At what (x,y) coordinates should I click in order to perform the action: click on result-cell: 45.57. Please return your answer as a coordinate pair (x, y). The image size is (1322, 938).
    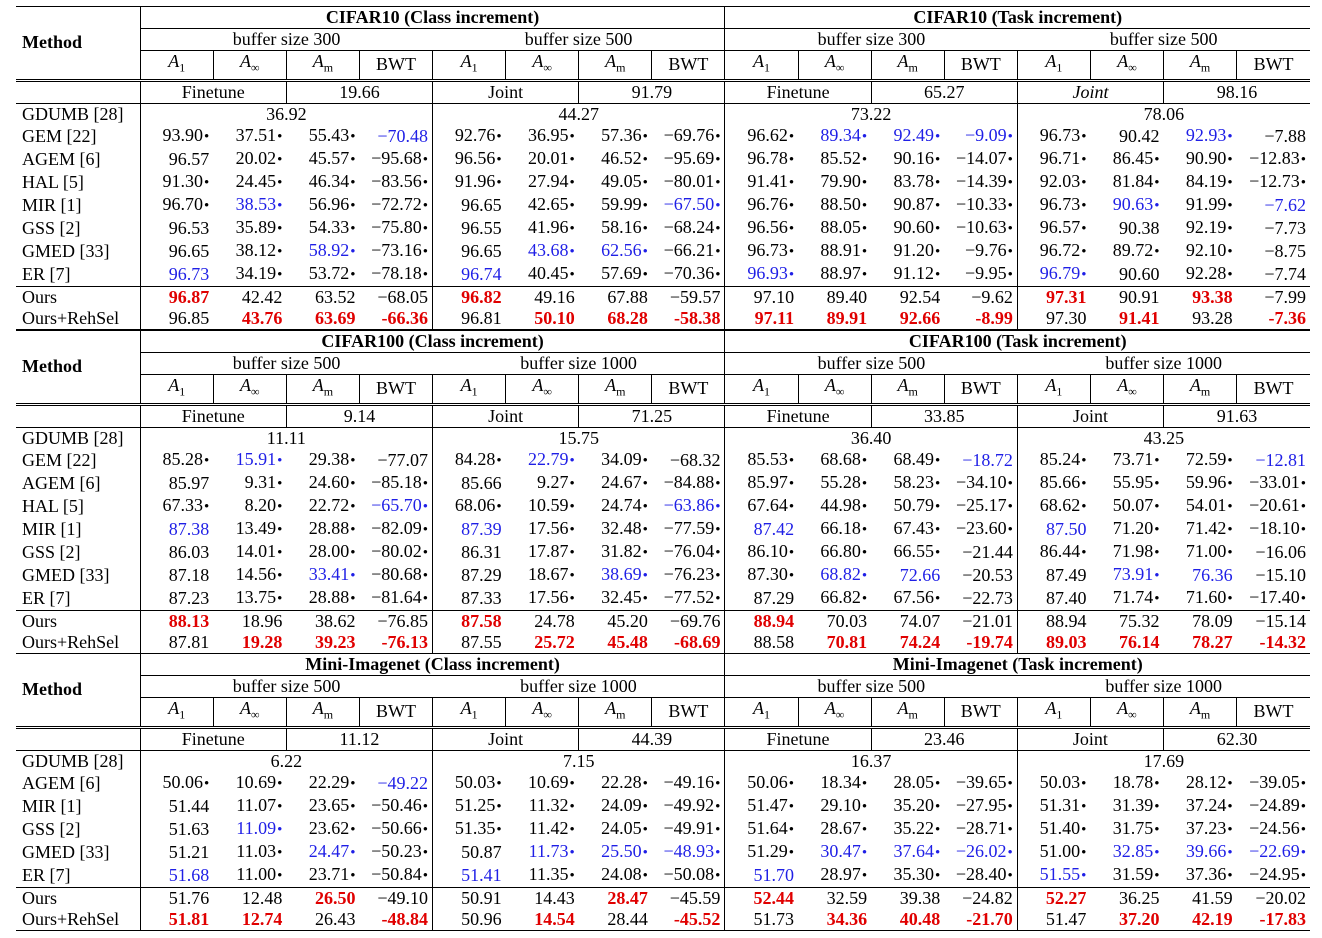
    Looking at the image, I should click on (322, 159).